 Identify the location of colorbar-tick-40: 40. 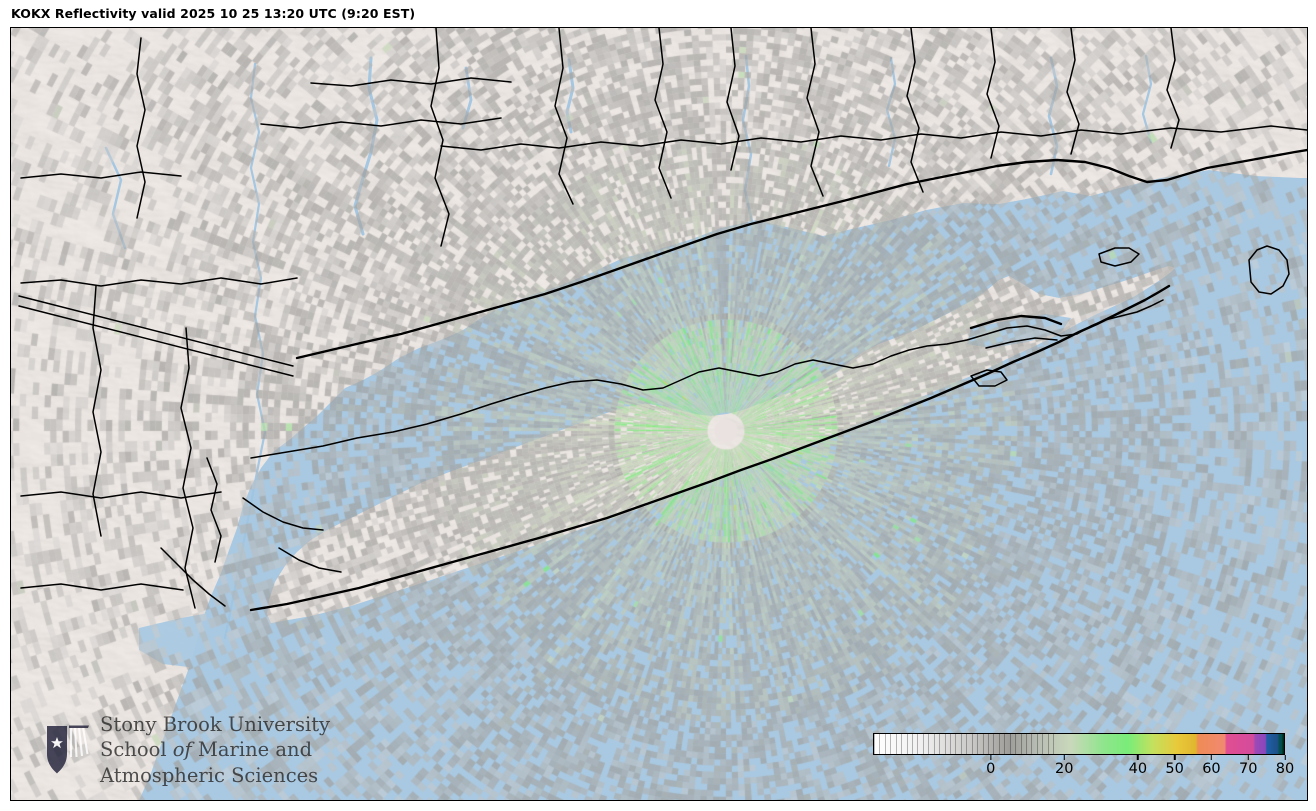
(1138, 766).